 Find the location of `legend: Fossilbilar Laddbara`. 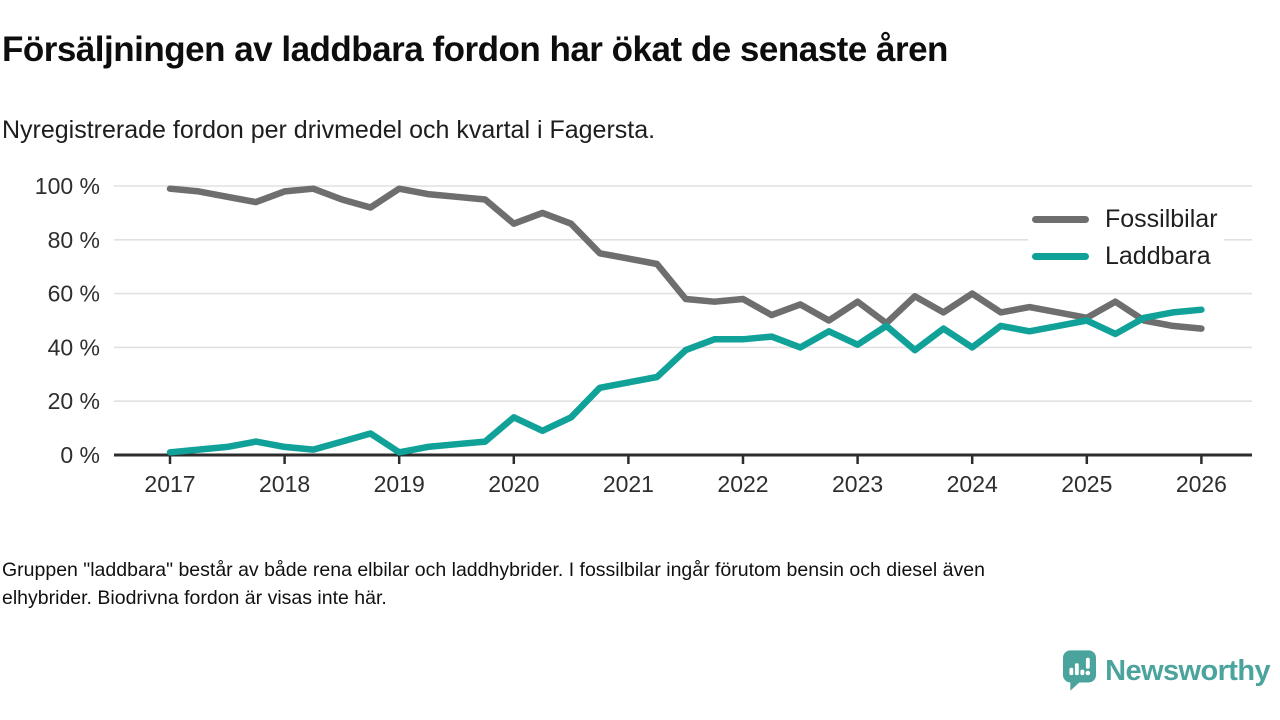

legend: Fossilbilar Laddbara is located at coordinates (1126, 238).